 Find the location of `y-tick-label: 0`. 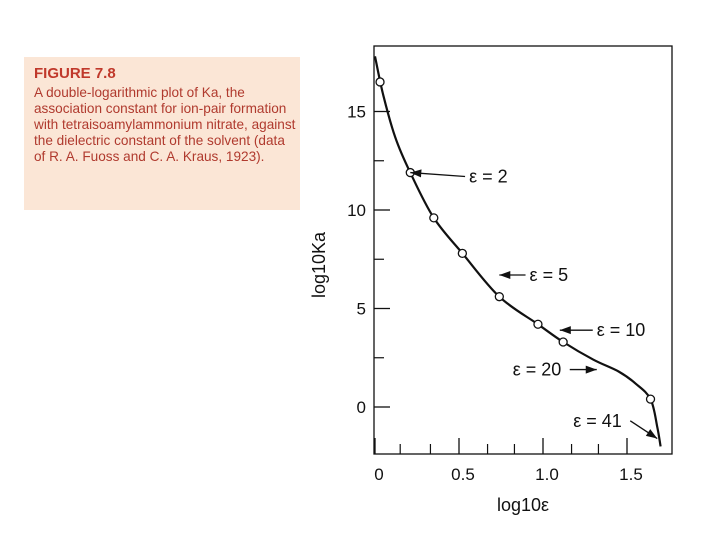

y-tick-label: 0 is located at coordinates (361, 407).